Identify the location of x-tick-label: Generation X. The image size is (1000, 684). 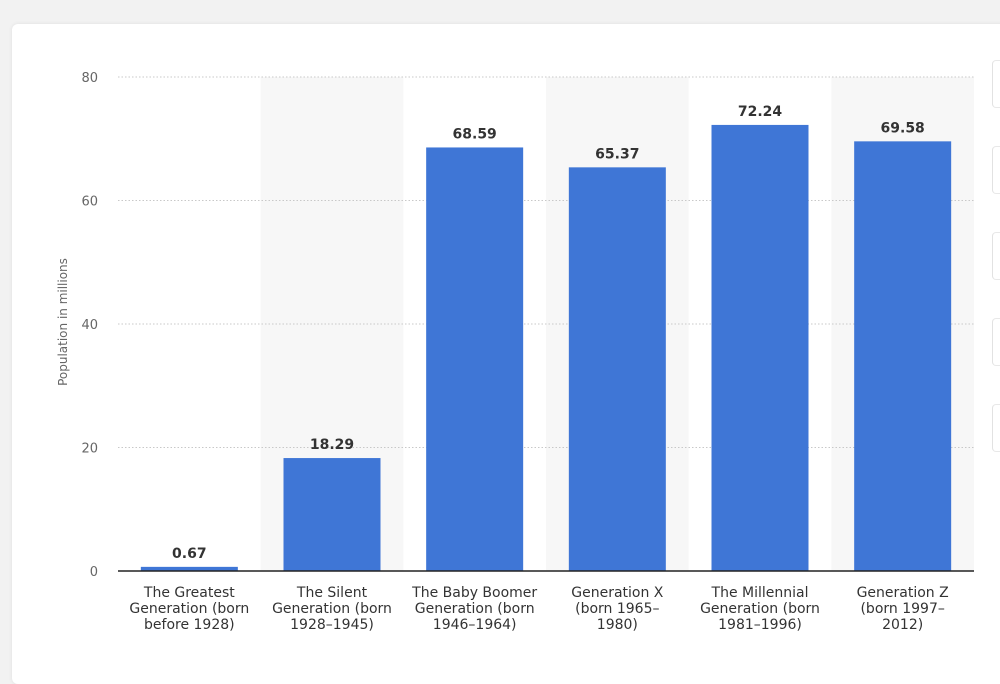
(617, 593).